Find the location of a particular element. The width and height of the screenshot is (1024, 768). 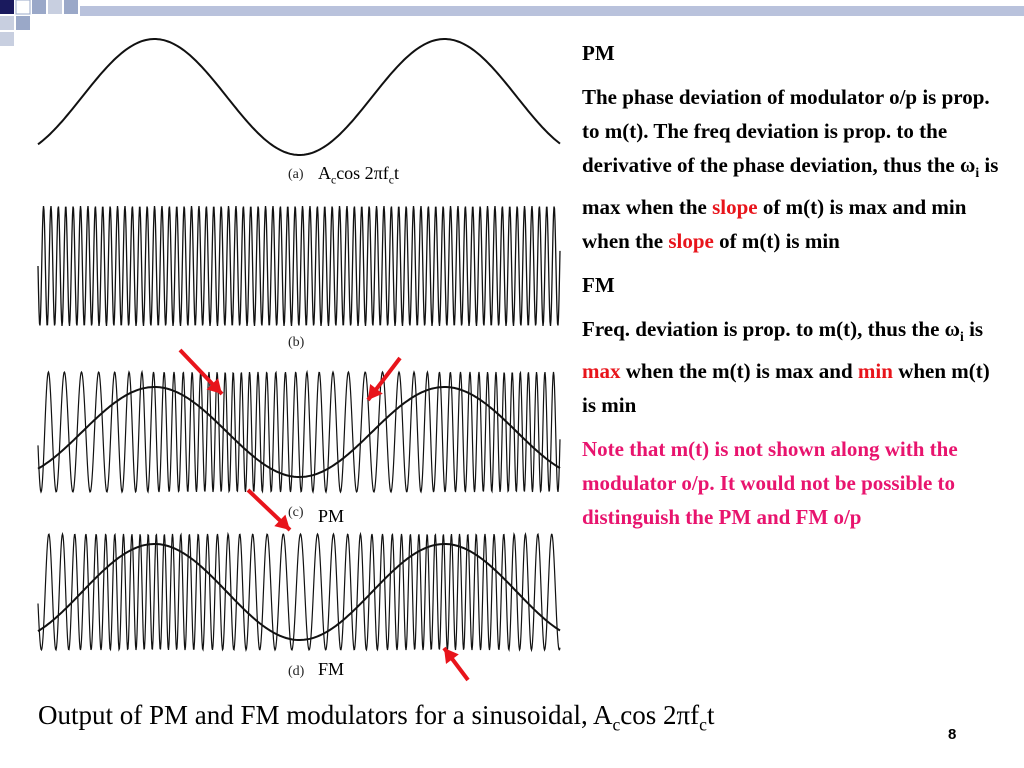

arrow-2-head is located at coordinates (375, 392).